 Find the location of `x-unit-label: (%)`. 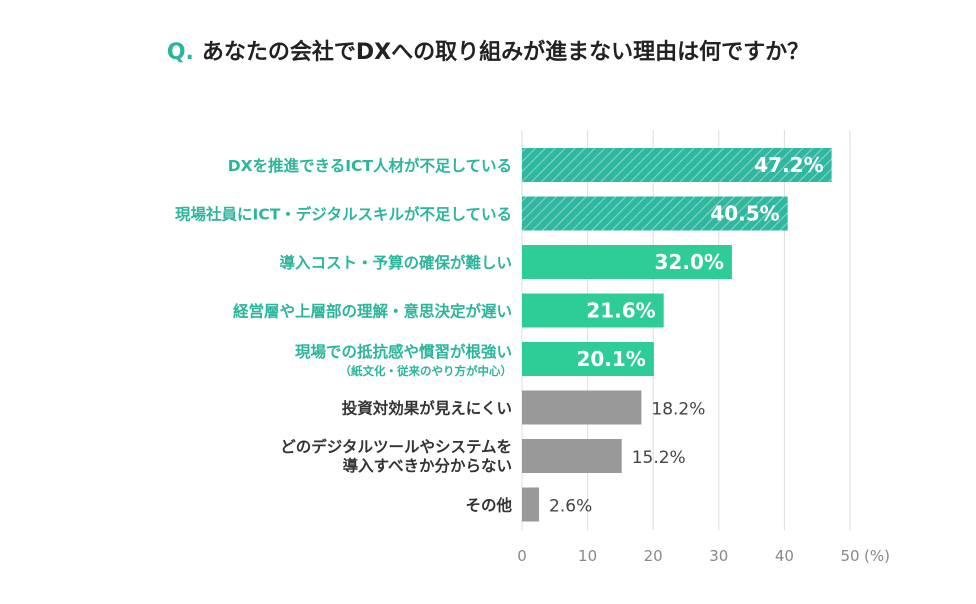

x-unit-label: (%) is located at coordinates (877, 556).